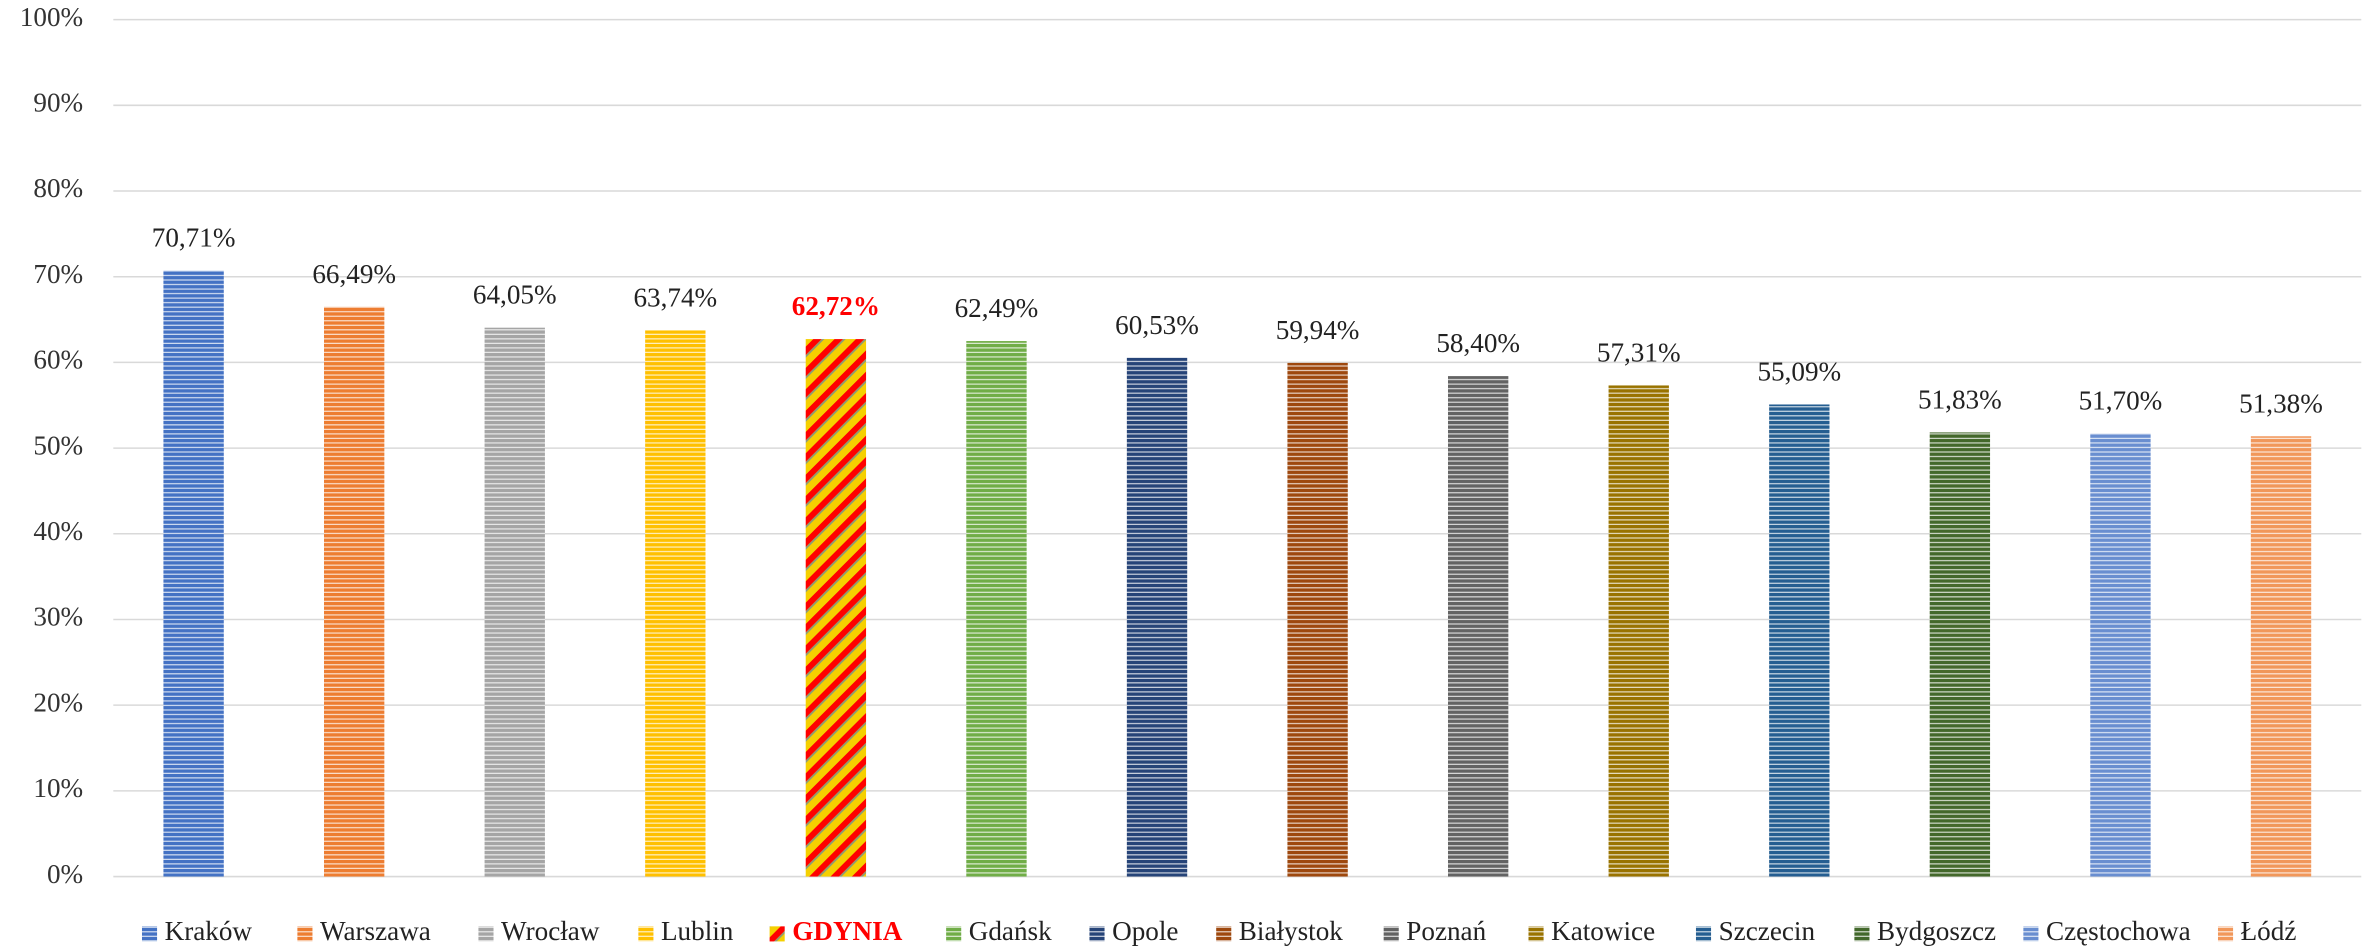 The height and width of the screenshot is (952, 2366). I want to click on legend-label: Częstochowa, so click(2118, 931).